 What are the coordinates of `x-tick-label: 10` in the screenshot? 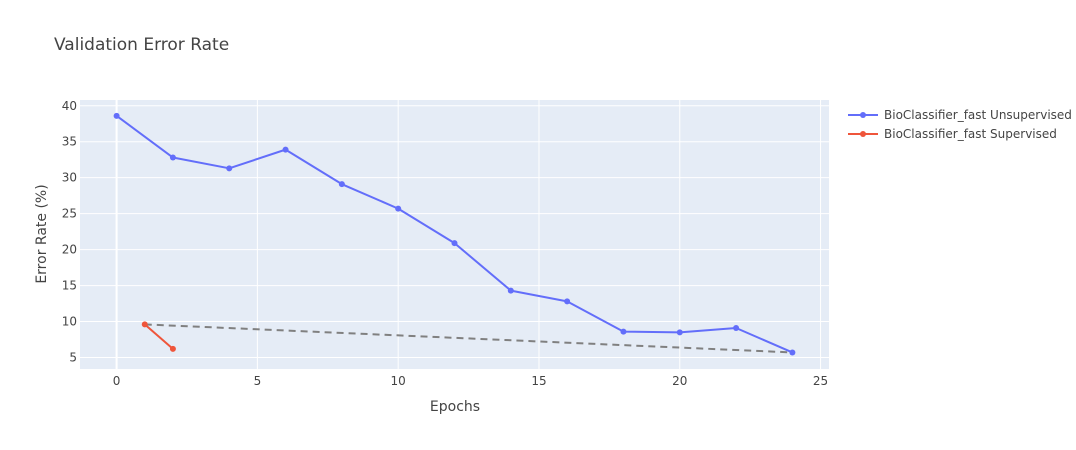 It's located at (398, 381).